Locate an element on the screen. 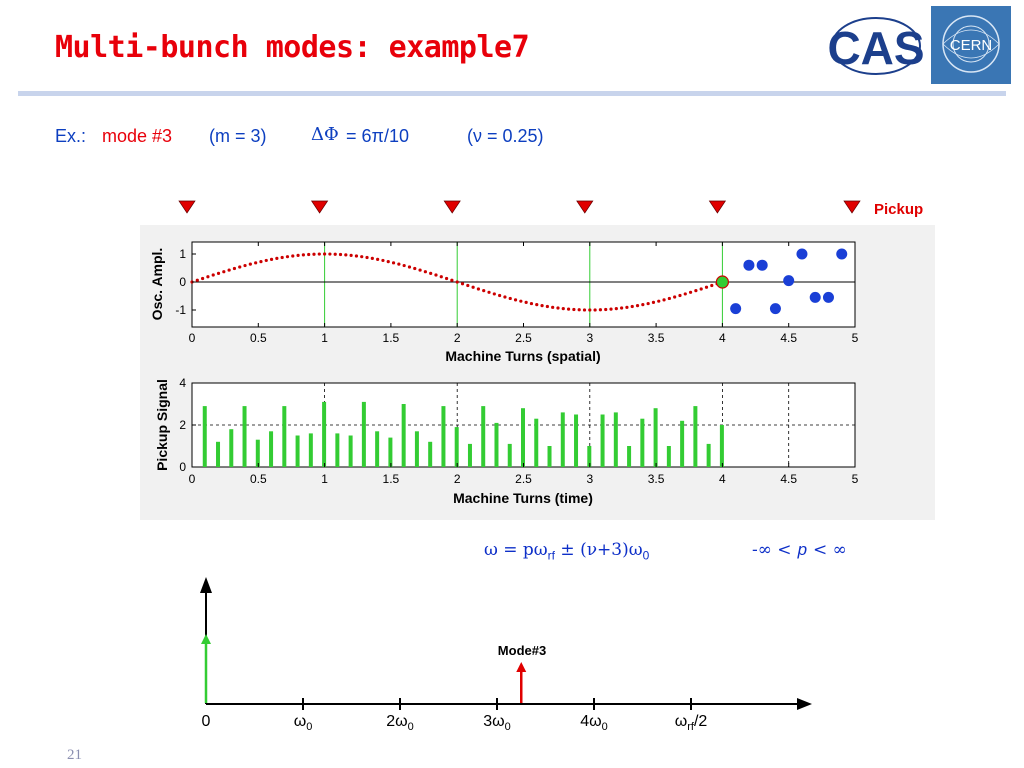  x-tick-label: 5 is located at coordinates (855, 338).